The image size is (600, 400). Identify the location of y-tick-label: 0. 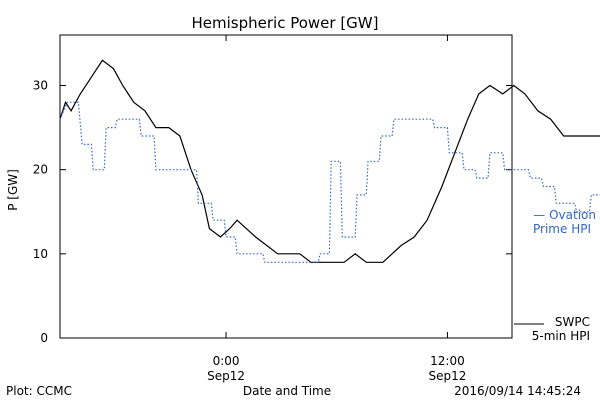
(44, 338).